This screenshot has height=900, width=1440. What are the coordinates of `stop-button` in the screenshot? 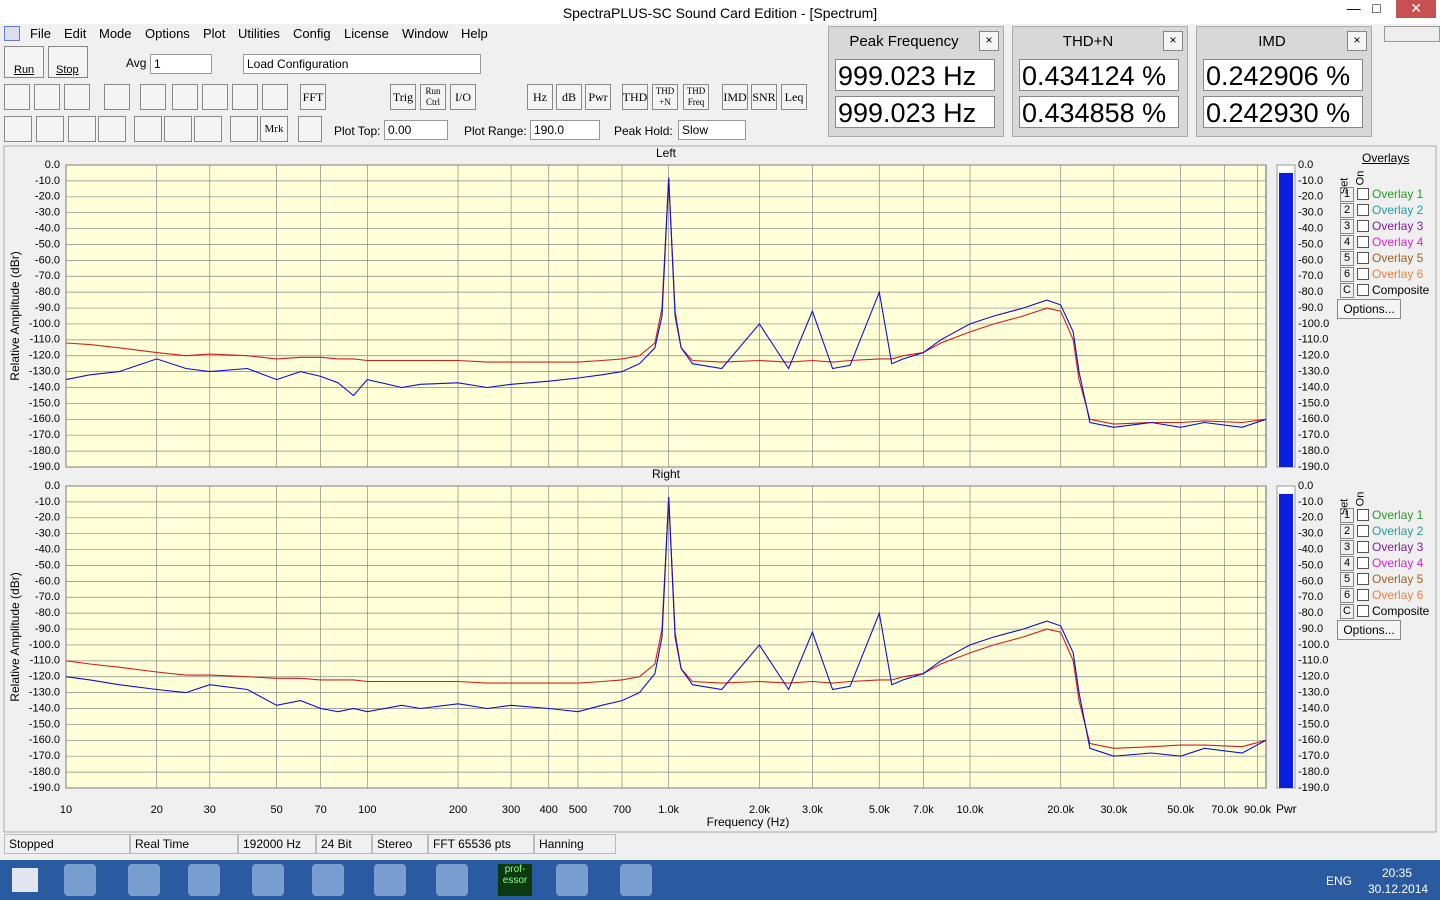 It's located at (68, 62).